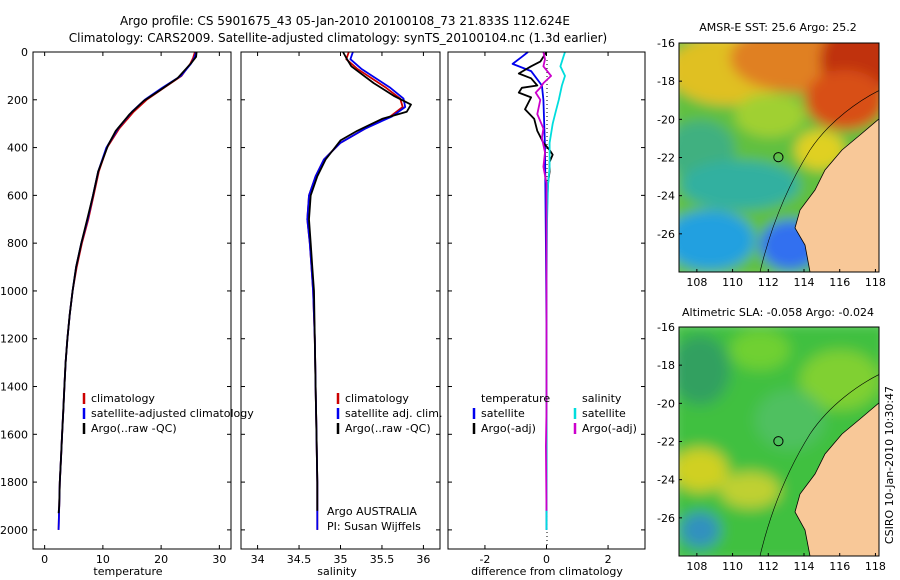 The height and width of the screenshot is (580, 900). Describe the element at coordinates (14, 434) in the screenshot. I see `y-tick-label: 1600` at that location.